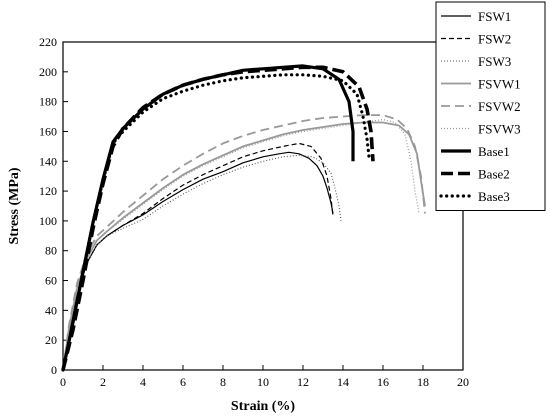 The height and width of the screenshot is (418, 550). What do you see at coordinates (103, 382) in the screenshot?
I see `x-tick-label: 2` at bounding box center [103, 382].